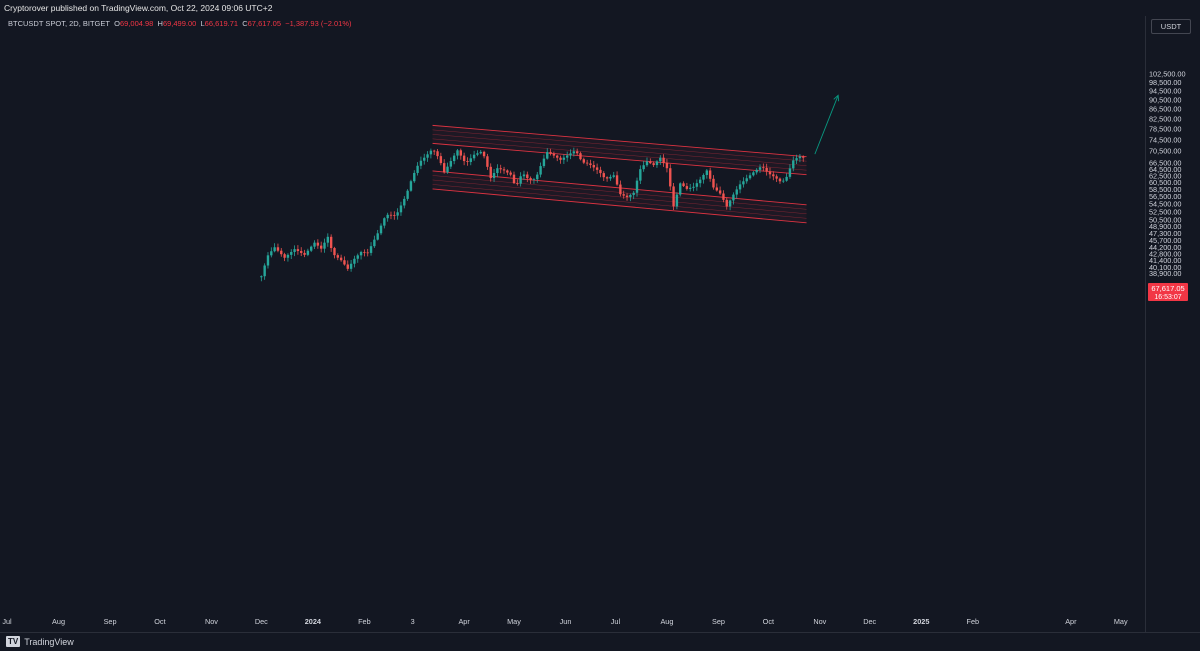 The image size is (1200, 651). What do you see at coordinates (59, 23) in the screenshot?
I see `symbol-label: BTCUSDT SPOT, 2D, BITGET` at bounding box center [59, 23].